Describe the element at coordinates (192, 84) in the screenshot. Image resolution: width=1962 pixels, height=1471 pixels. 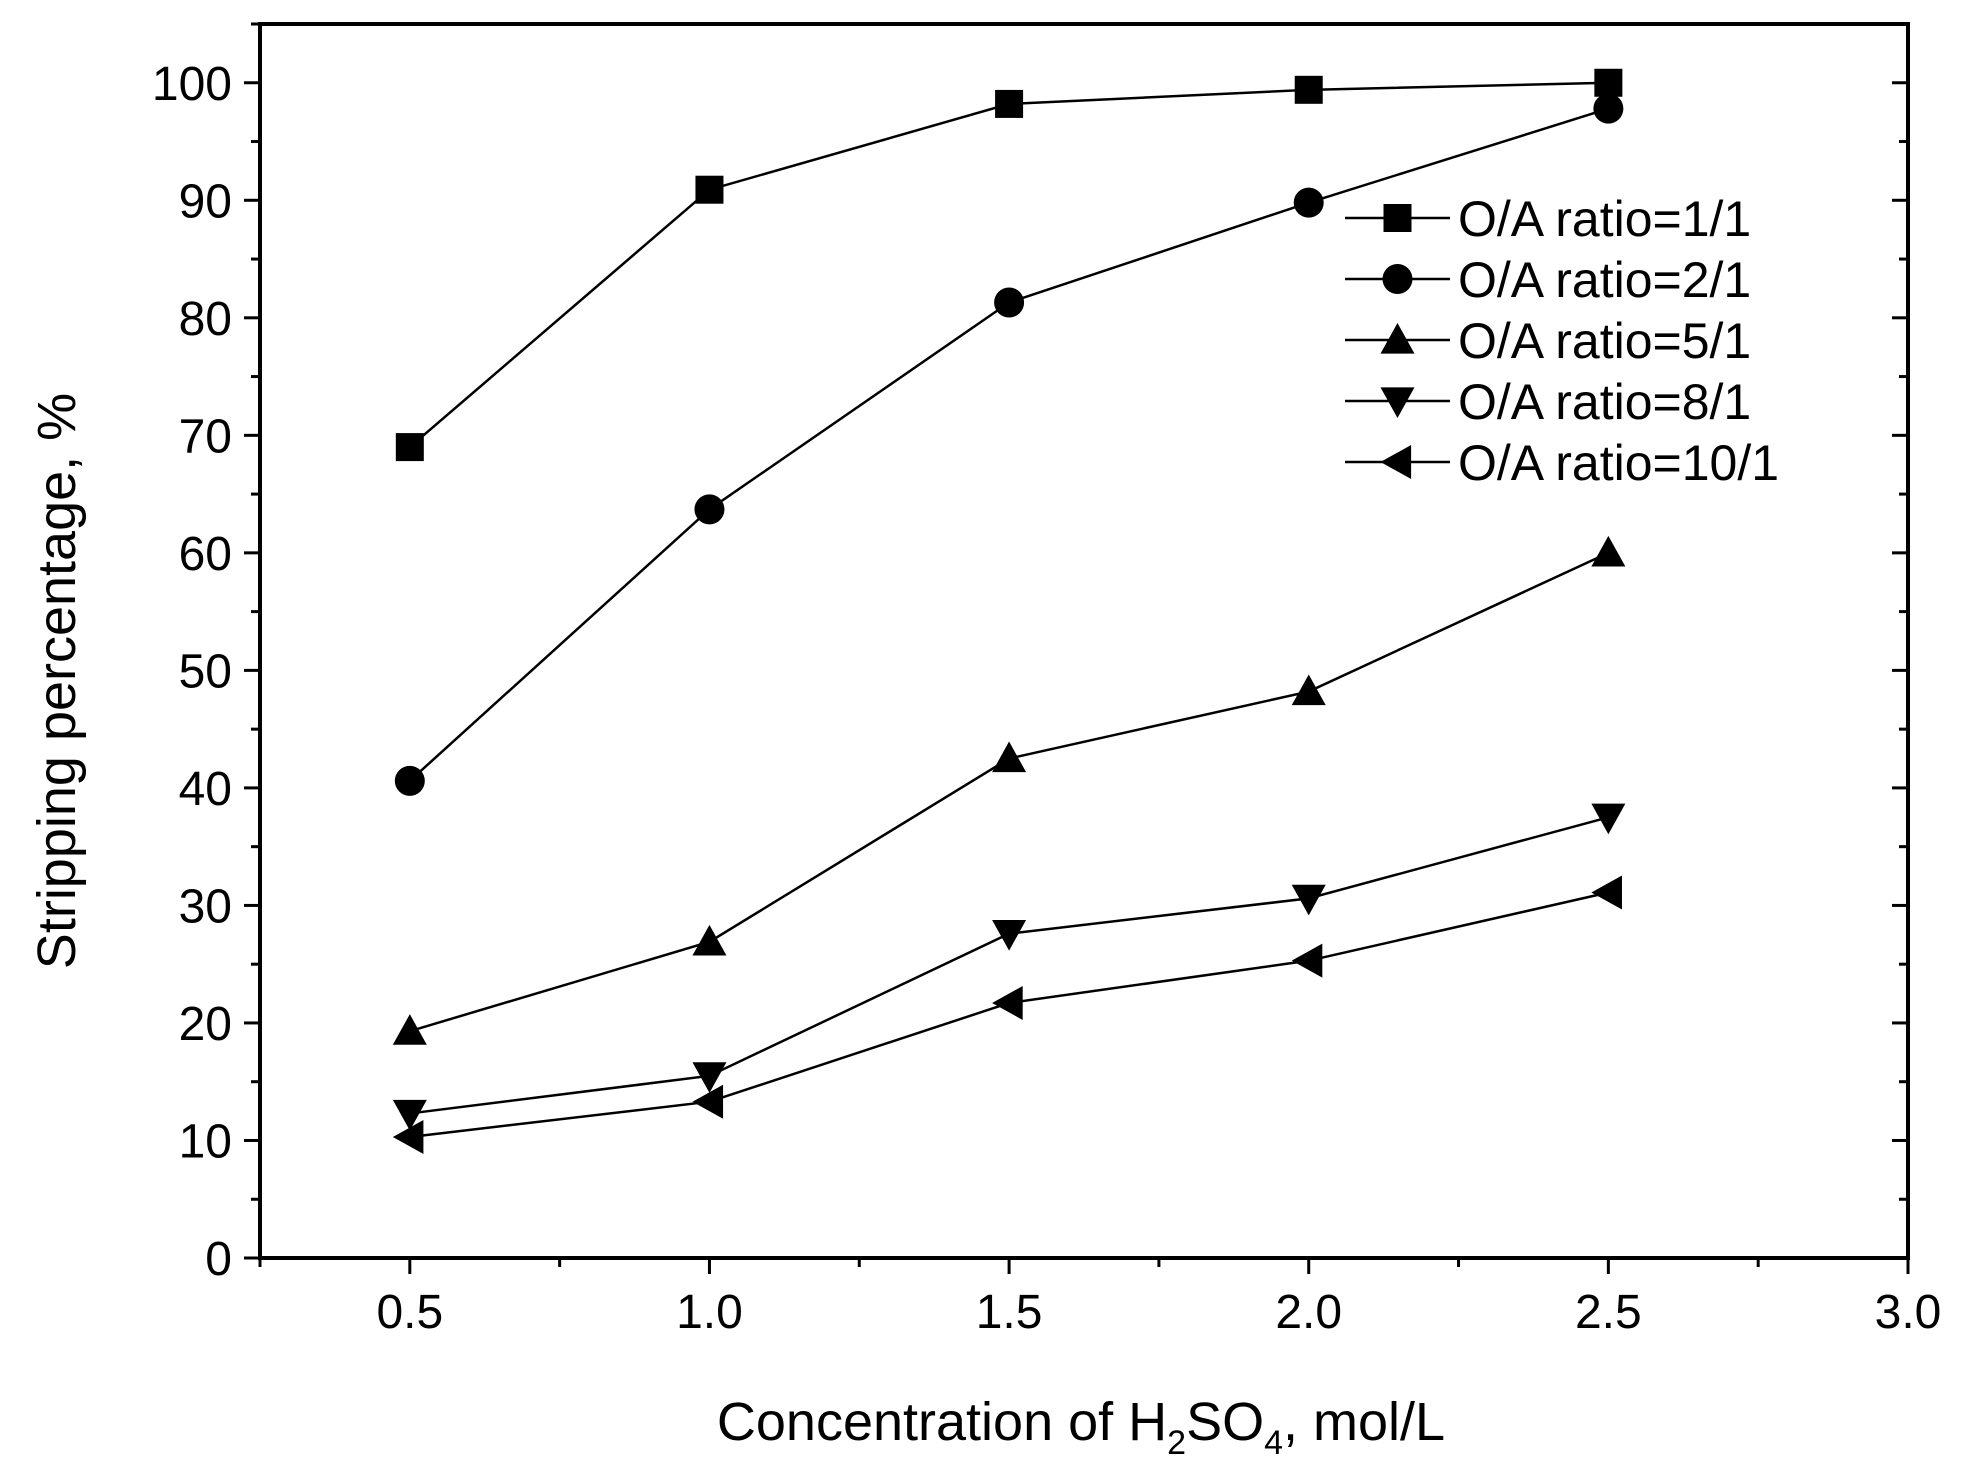
I see `y-tick-label: 100` at that location.